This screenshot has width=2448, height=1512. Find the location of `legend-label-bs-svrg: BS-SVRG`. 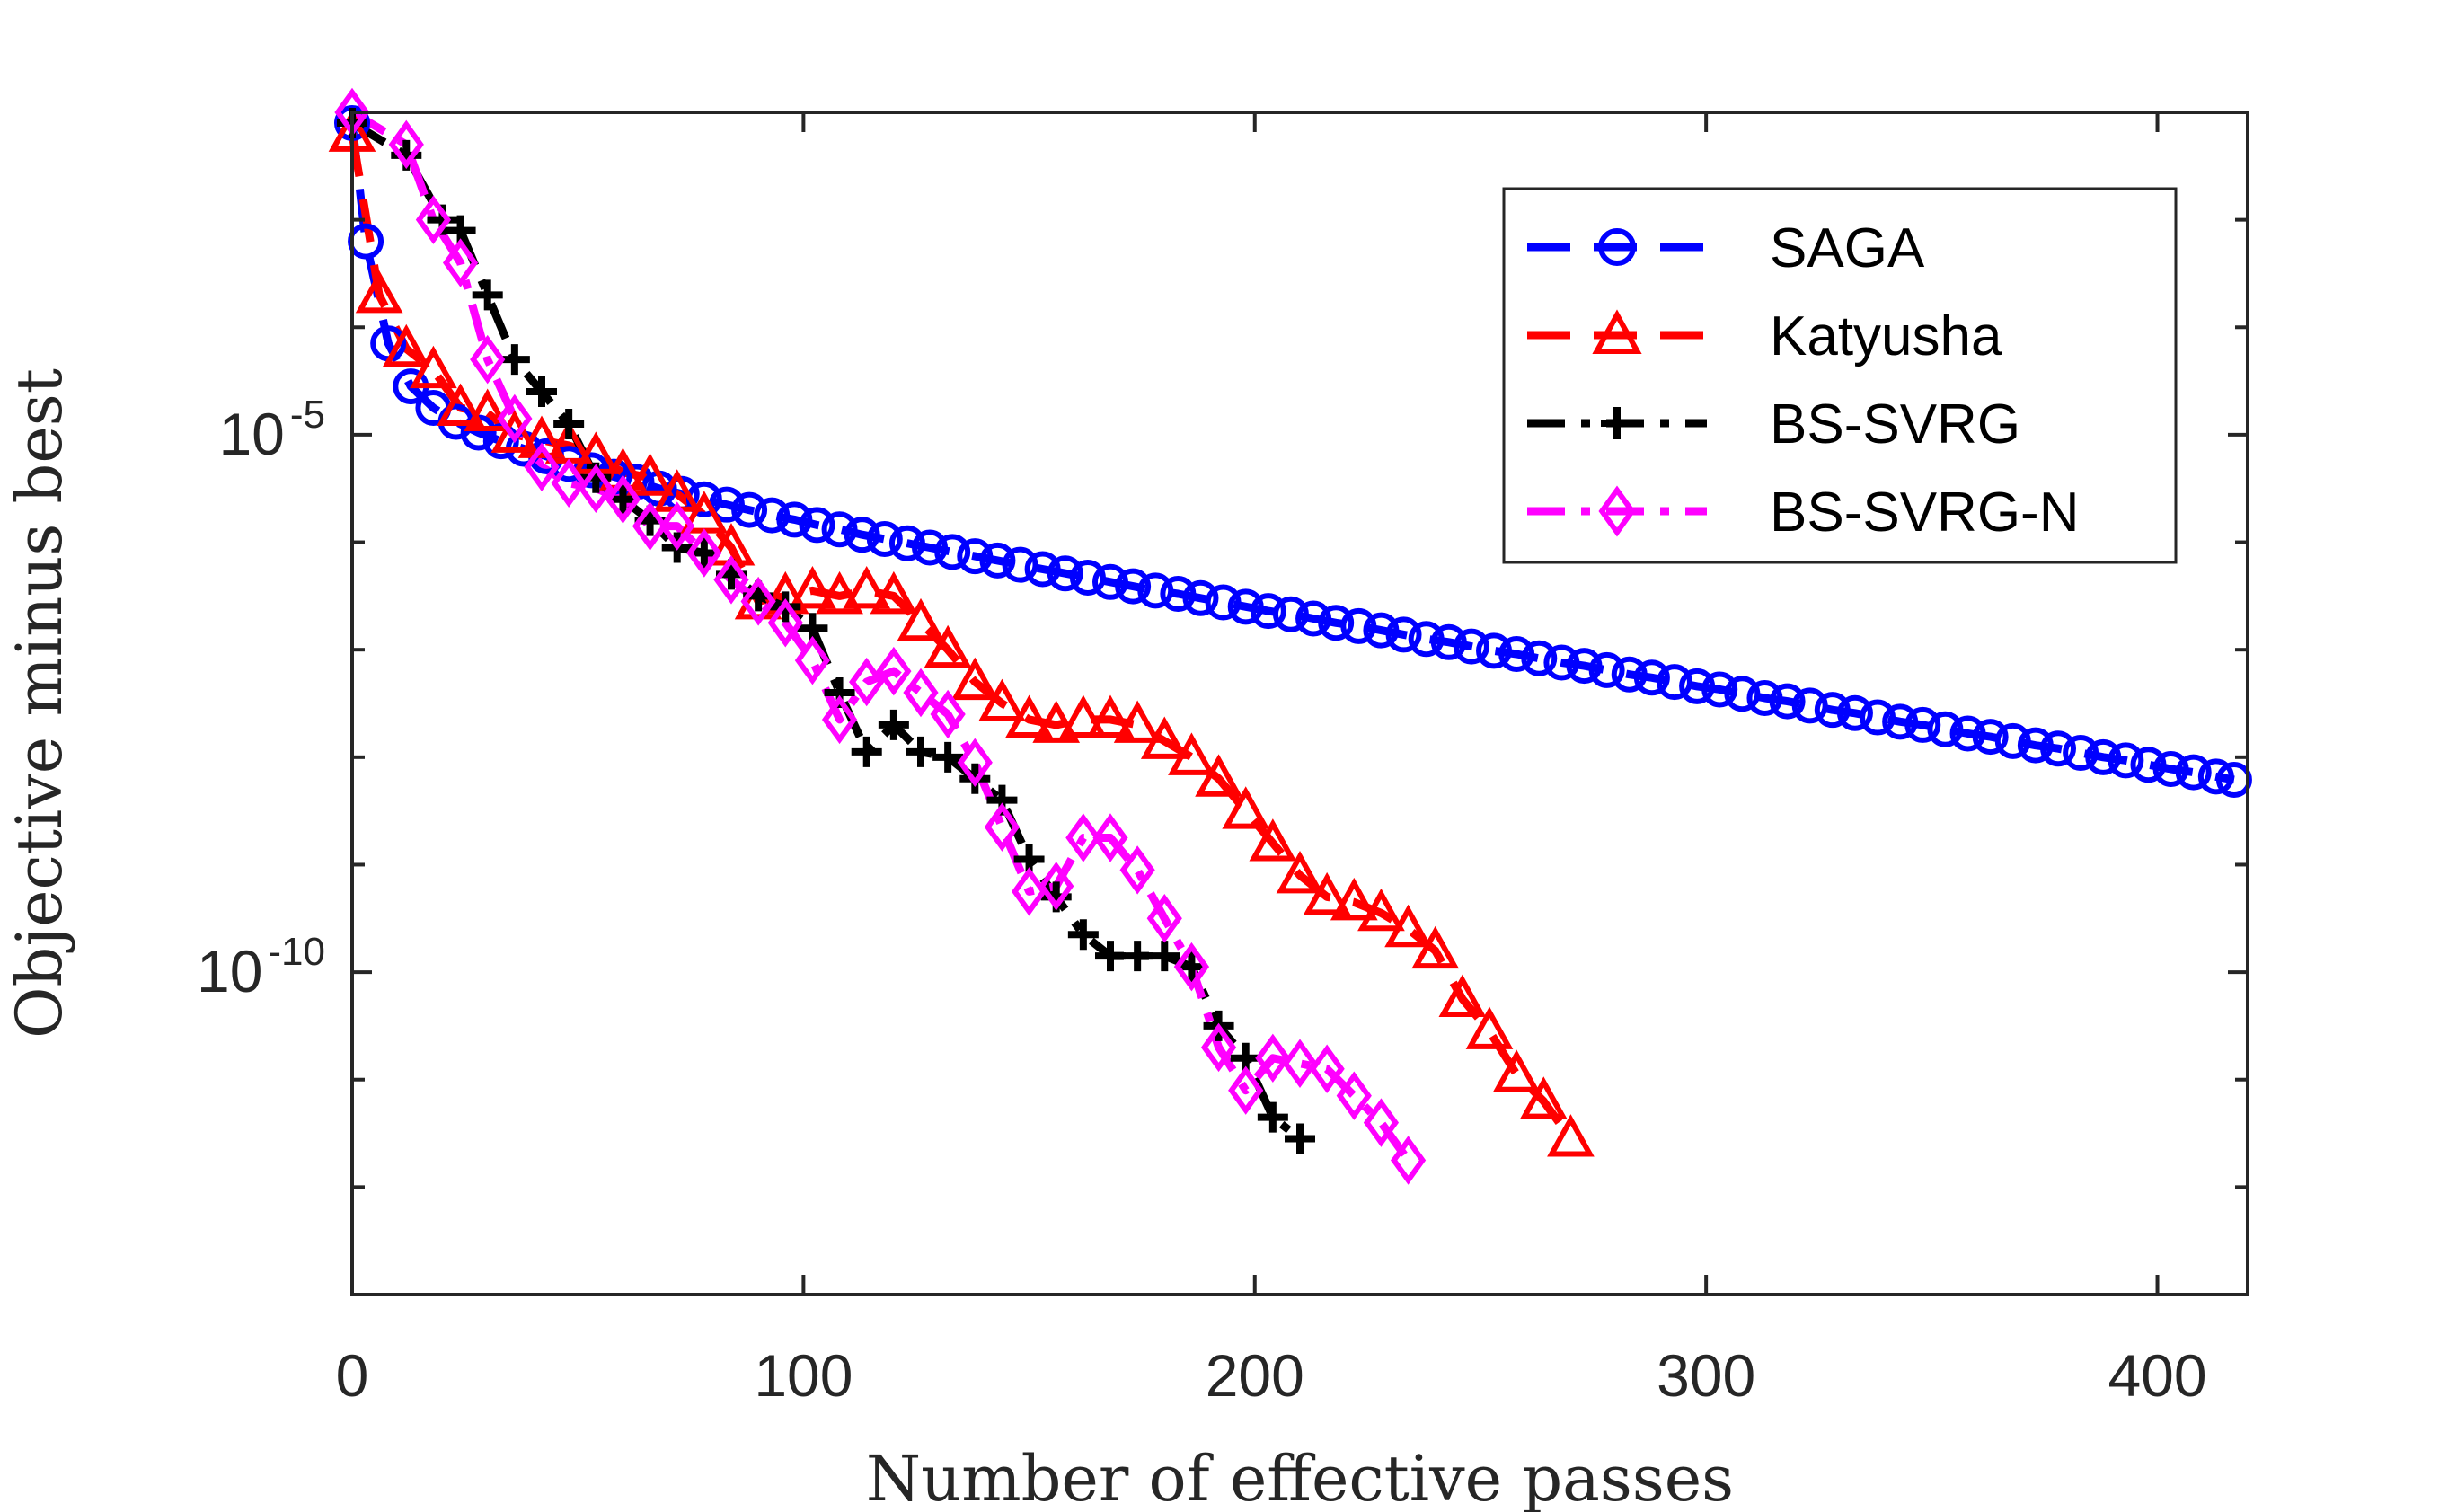

legend-label-bs-svrg: BS-SVRG is located at coordinates (1895, 424).